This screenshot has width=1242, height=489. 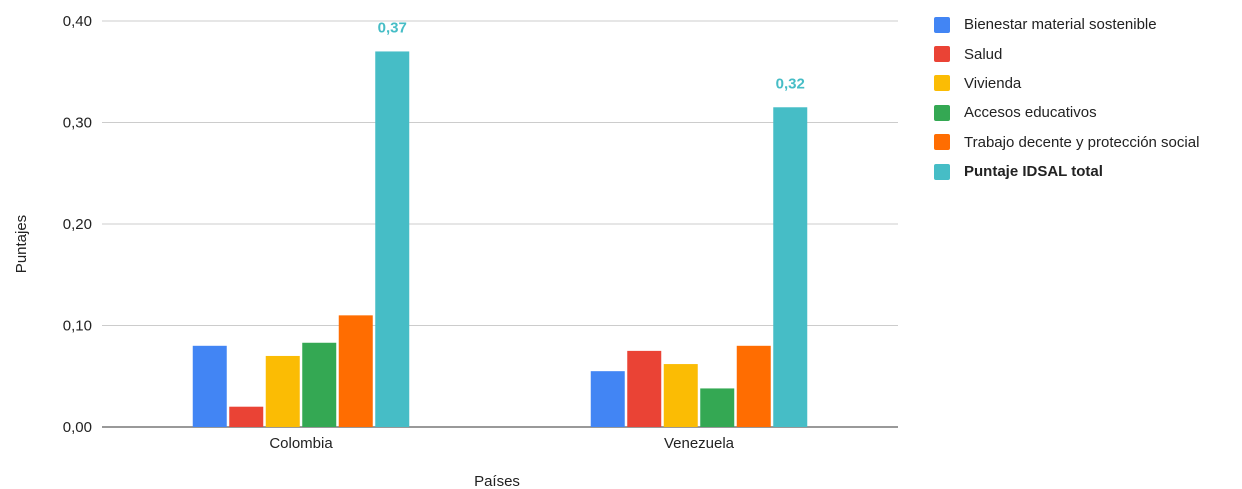 I want to click on legend-item: Vivienda, so click(x=1066, y=83).